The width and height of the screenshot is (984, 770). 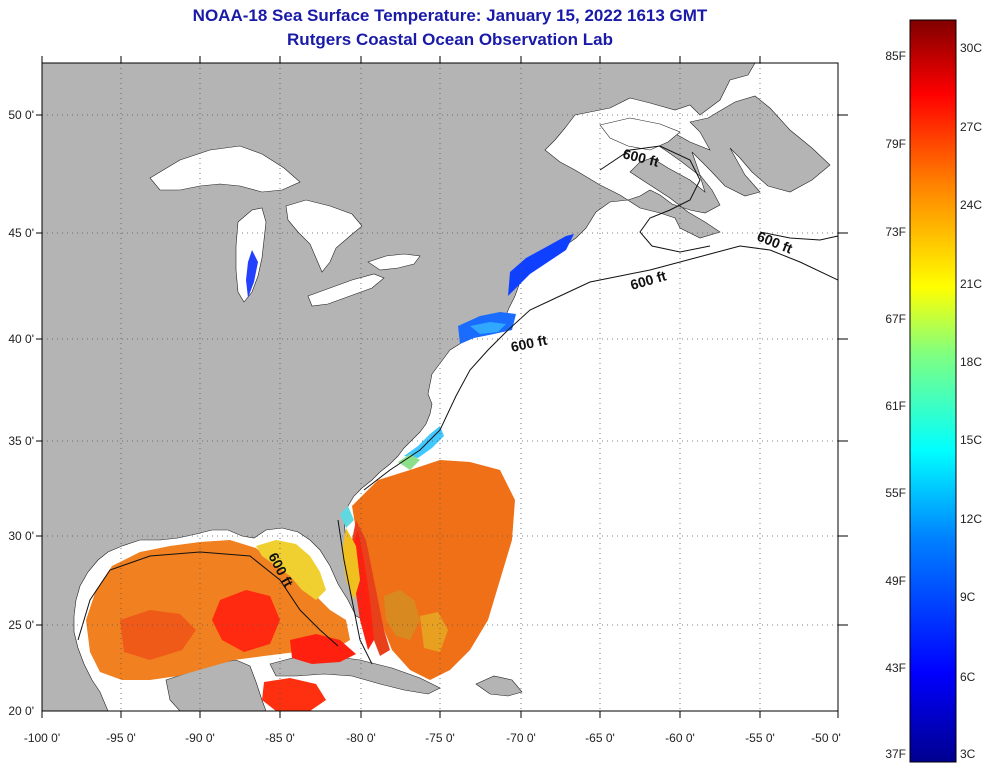 What do you see at coordinates (895, 668) in the screenshot?
I see `colorbar-f-43: 43F` at bounding box center [895, 668].